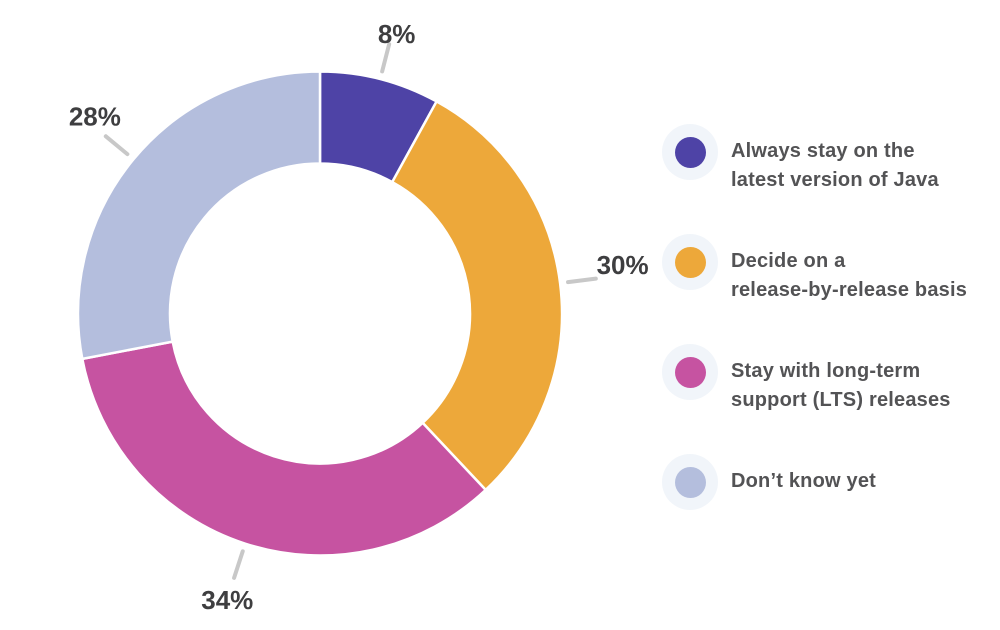 The width and height of the screenshot is (1000, 630). I want to click on percent-label-lts: 34%, so click(227, 600).